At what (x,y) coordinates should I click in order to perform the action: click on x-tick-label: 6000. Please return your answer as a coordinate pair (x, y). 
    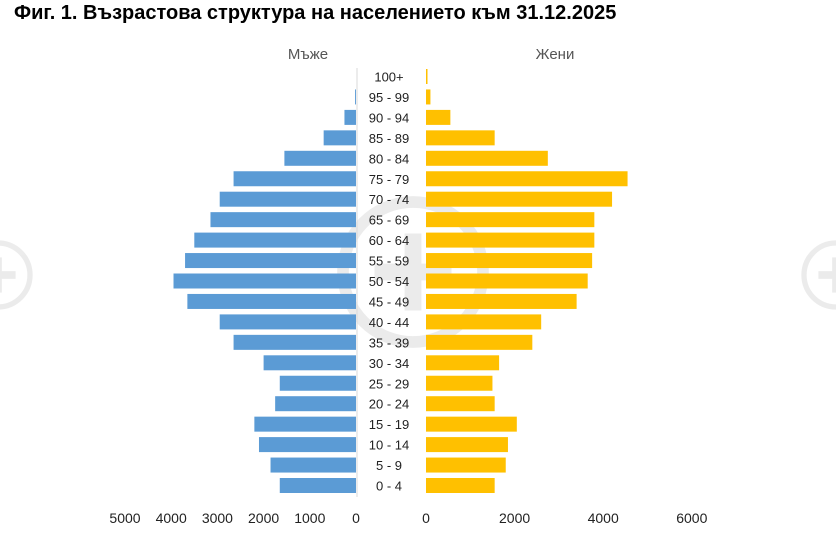
    Looking at the image, I should click on (691, 518).